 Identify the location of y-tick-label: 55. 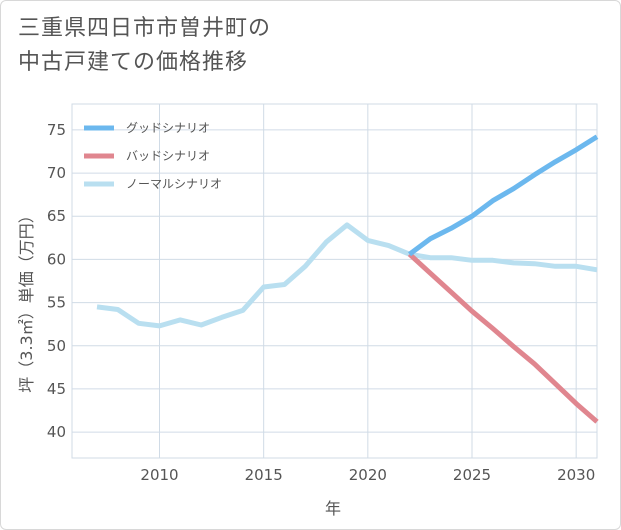
(56, 303).